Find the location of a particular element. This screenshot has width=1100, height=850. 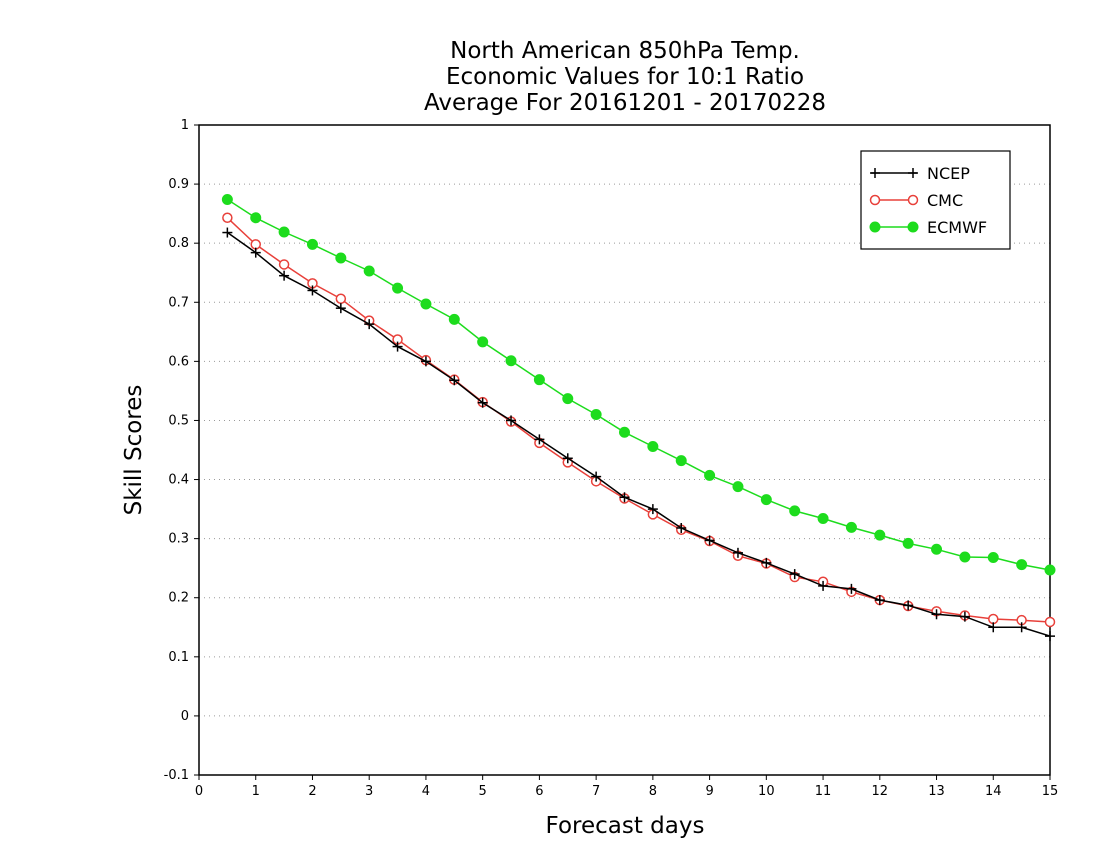

title-line-2: Economic Values for 10:1 Ratio is located at coordinates (625, 77).